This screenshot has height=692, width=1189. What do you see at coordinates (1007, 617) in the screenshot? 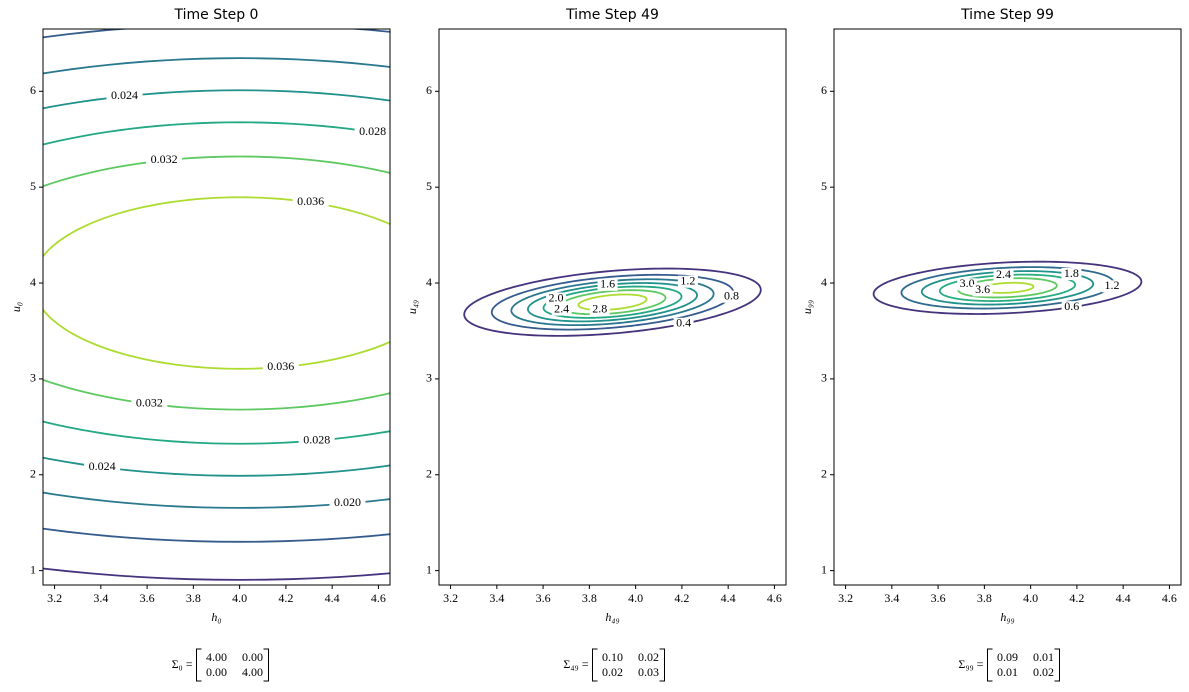
I see `x-axis-label: h₉₉` at bounding box center [1007, 617].